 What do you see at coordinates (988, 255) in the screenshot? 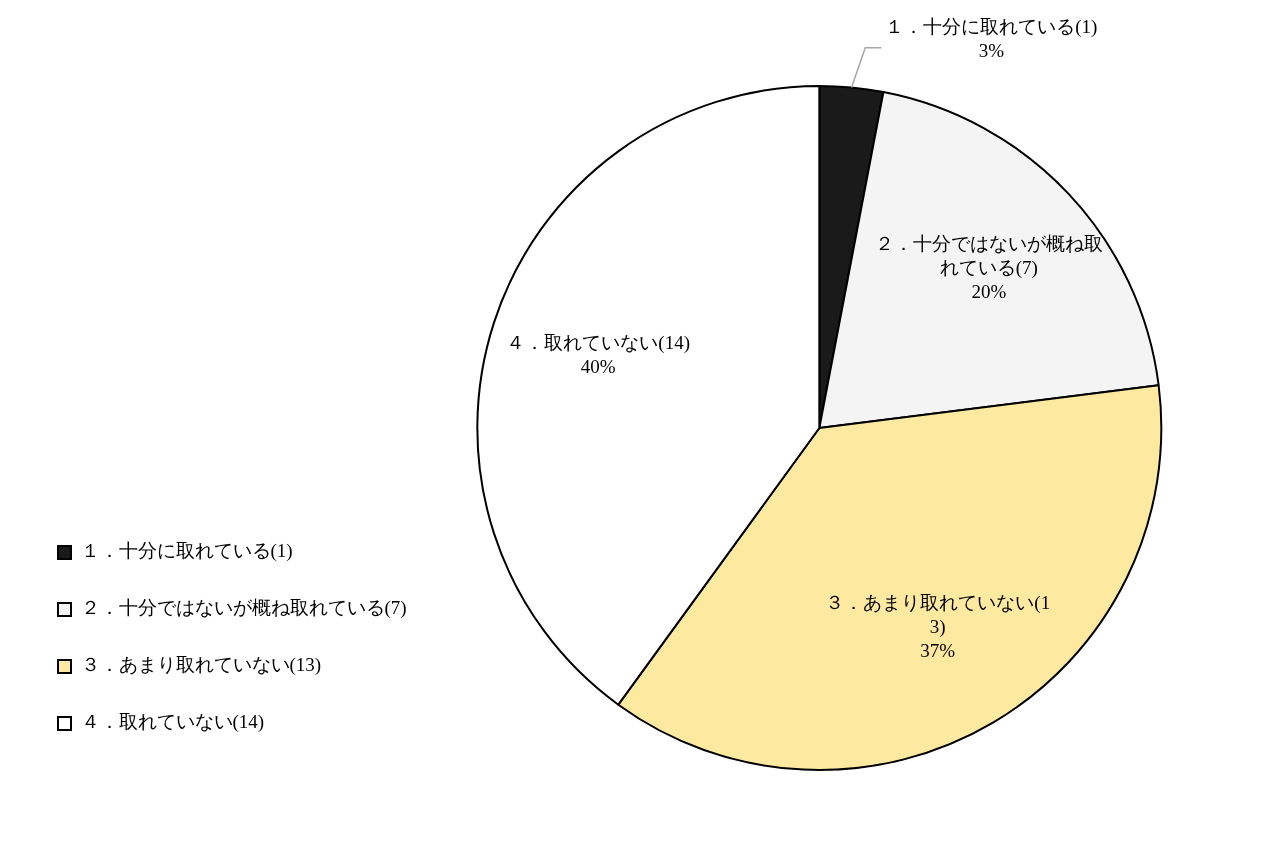
I see `slice-label: ２．十分ではないが概ね取れている(7)` at bounding box center [988, 255].